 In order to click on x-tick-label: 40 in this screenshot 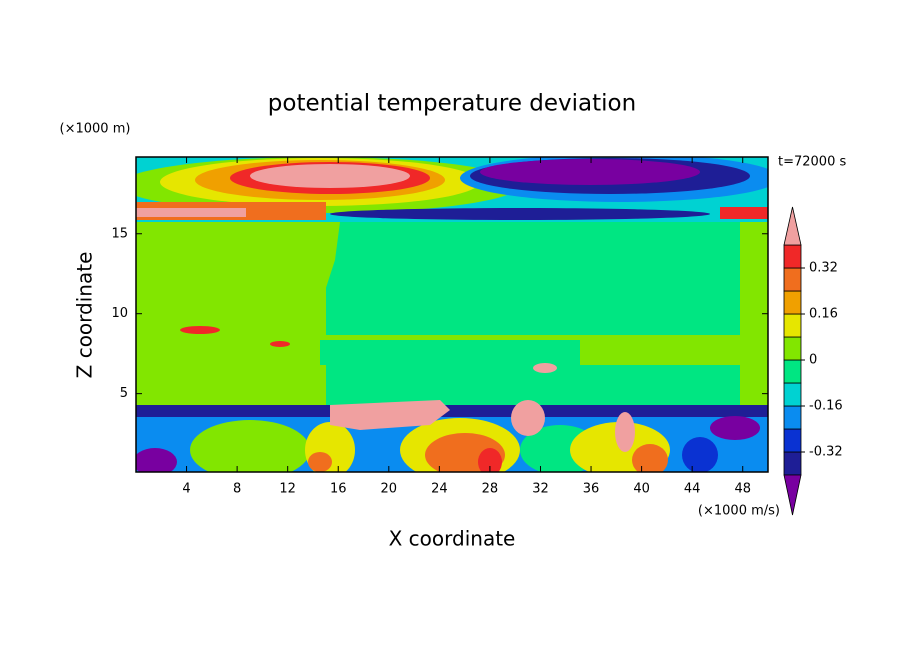, I will do `click(641, 489)`.